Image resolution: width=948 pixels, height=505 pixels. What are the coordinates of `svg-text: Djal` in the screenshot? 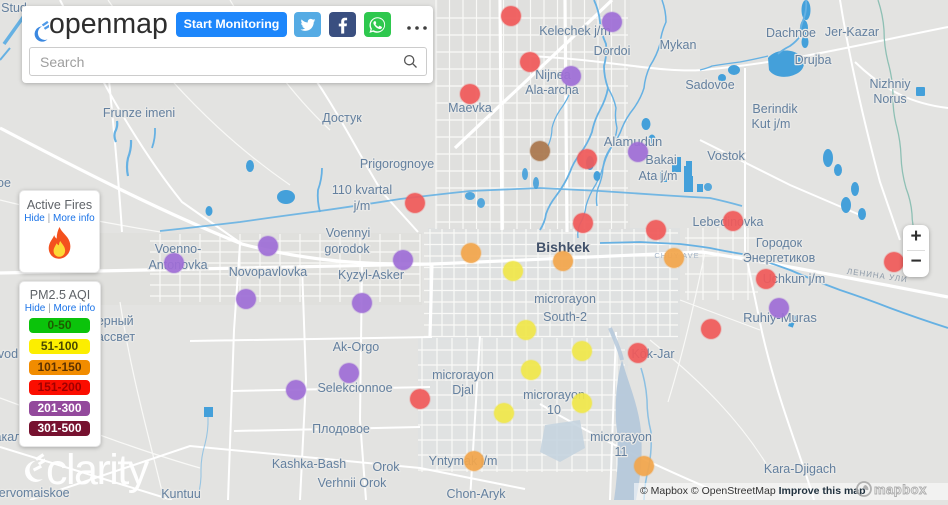 It's located at (463, 390).